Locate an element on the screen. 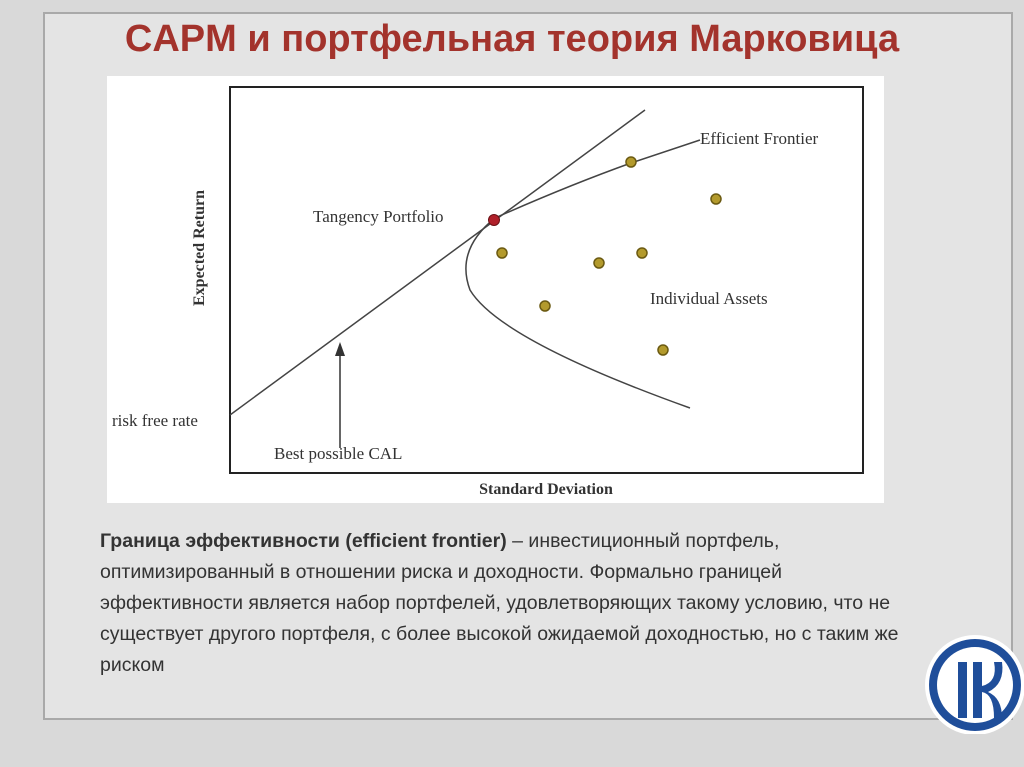 This screenshot has width=1024, height=767. y-axis-label: Expected Return is located at coordinates (199, 248).